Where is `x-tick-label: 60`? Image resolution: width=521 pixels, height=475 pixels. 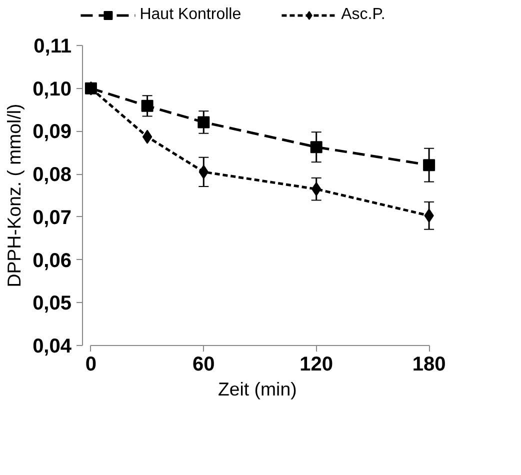
x-tick-label: 60 is located at coordinates (203, 365).